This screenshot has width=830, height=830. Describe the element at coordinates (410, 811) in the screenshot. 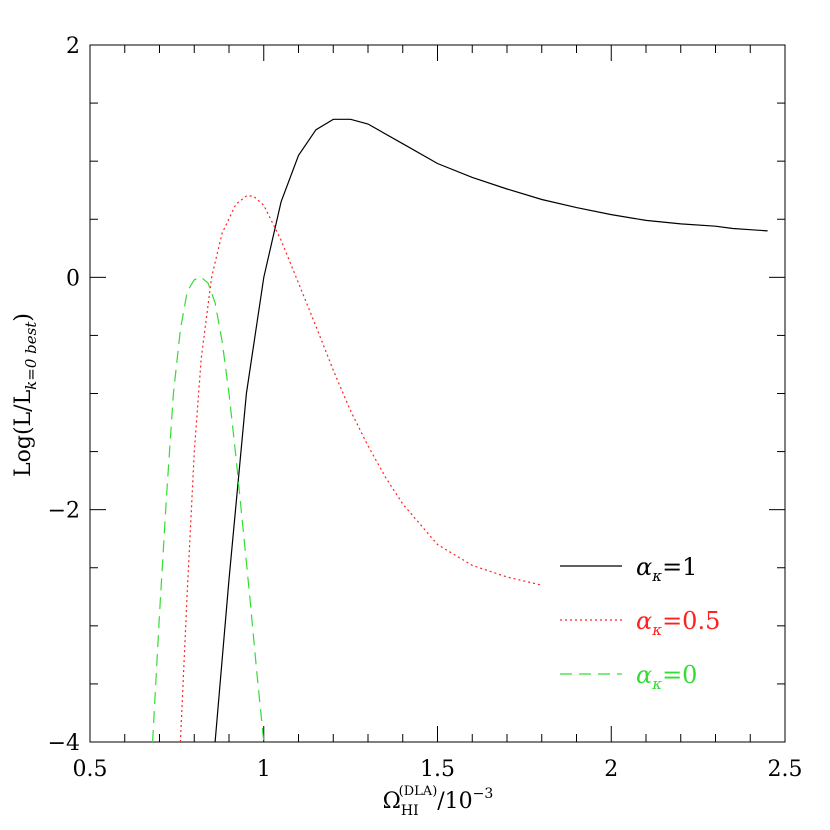

I see `x-axis-label-sub: HI` at that location.